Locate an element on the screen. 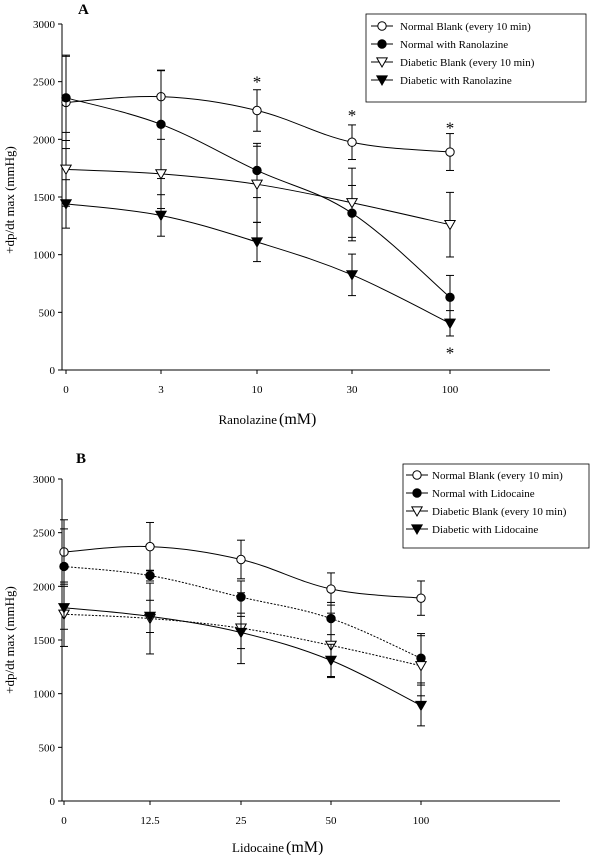 The height and width of the screenshot is (855, 592). y-tick-label-a: 1000 is located at coordinates (44, 256).